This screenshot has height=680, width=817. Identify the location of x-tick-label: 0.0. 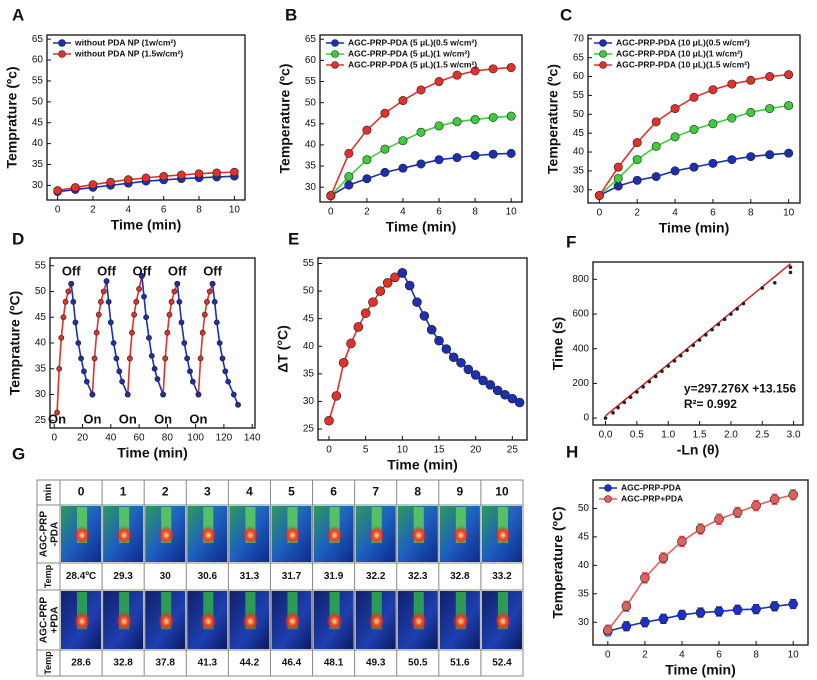
(606, 435).